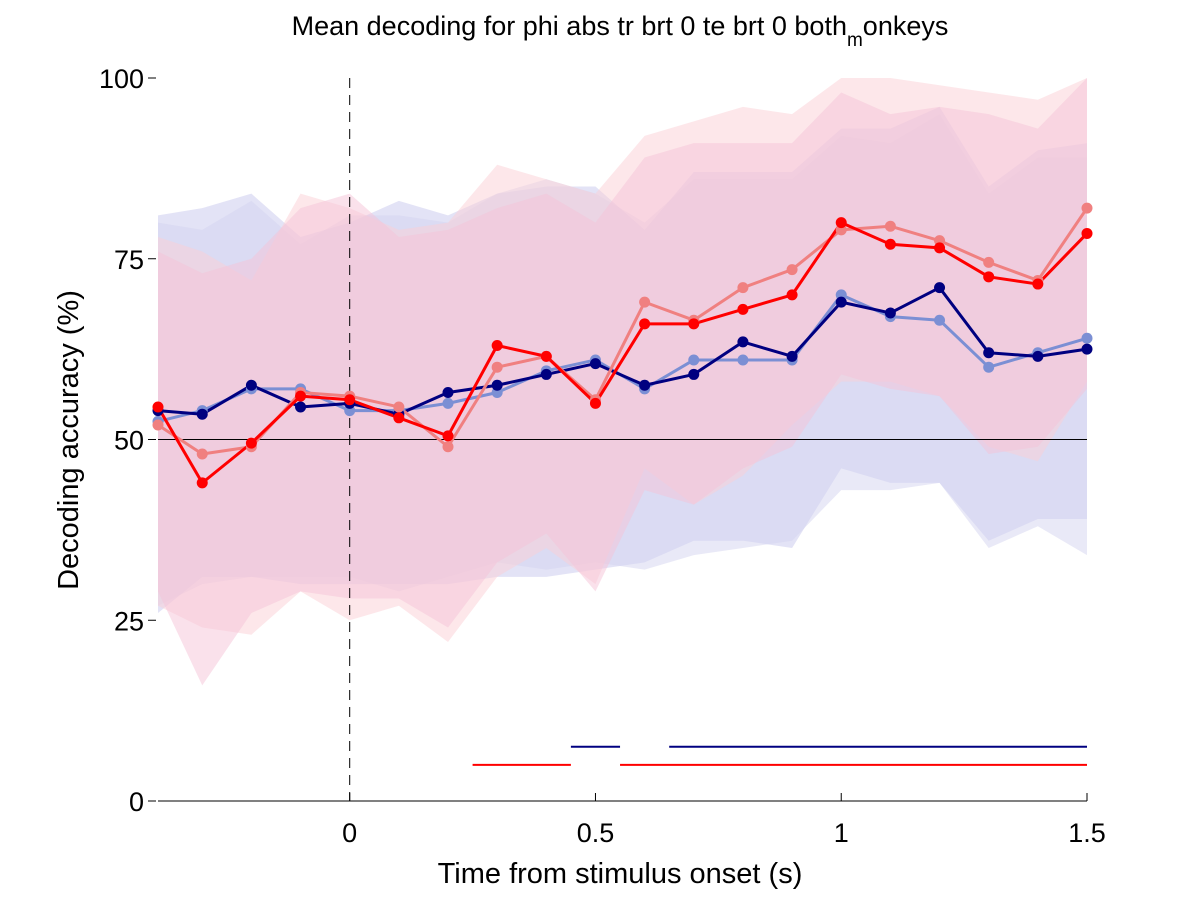 The image size is (1200, 900). I want to click on y-tick-label-5: 100, so click(121, 79).